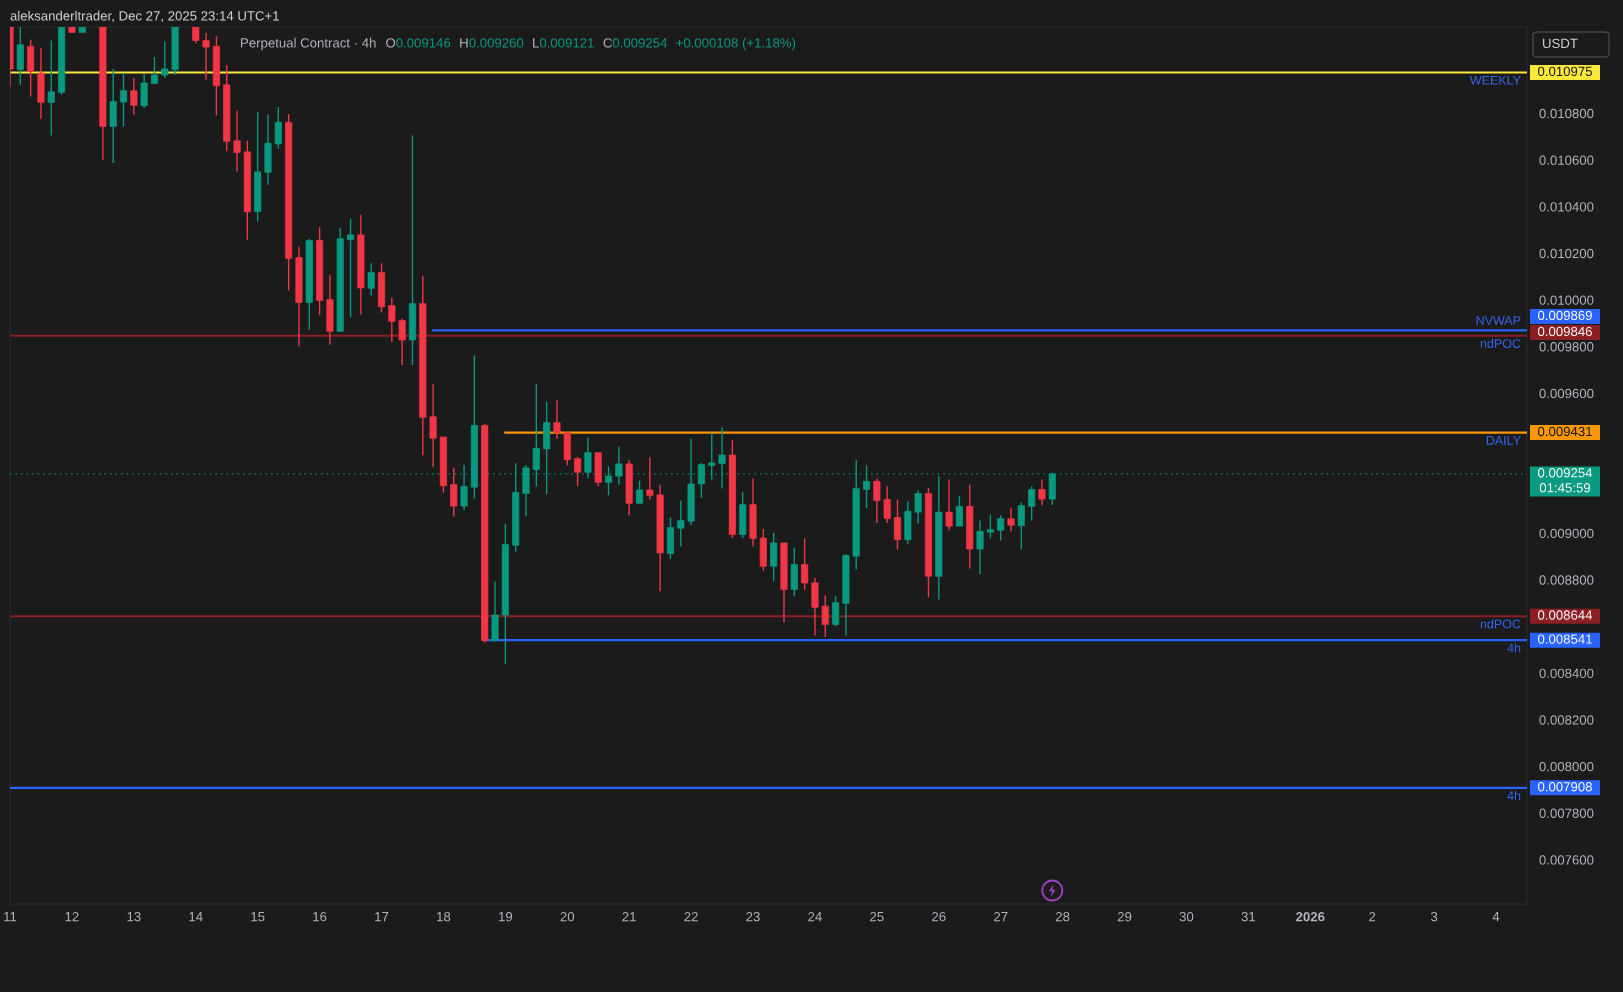 The image size is (1623, 992). I want to click on x-tick-label: 11, so click(10, 917).